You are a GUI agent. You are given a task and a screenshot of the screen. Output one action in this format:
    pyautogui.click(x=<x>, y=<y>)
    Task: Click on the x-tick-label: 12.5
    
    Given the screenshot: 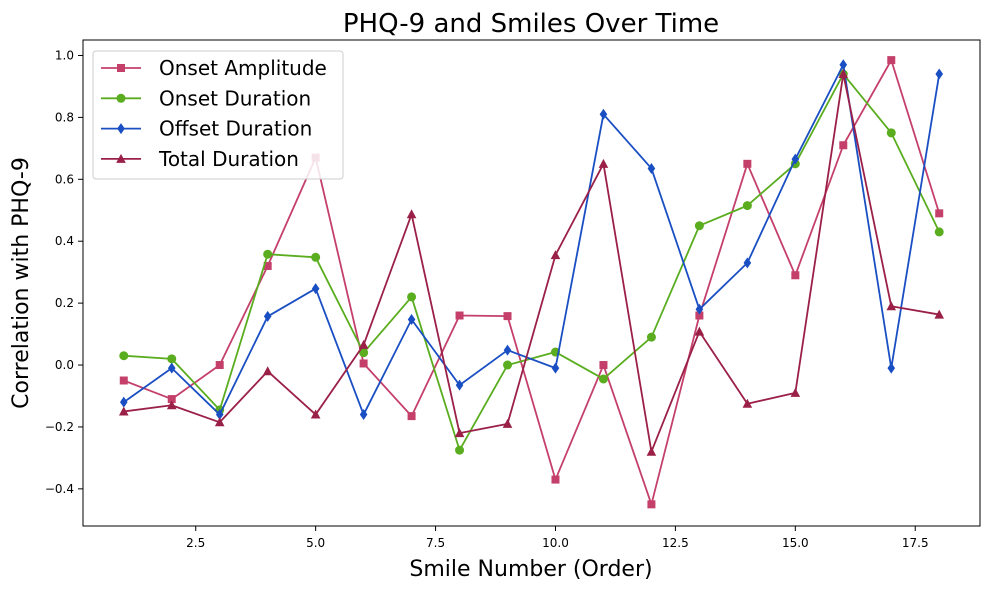 What is the action you would take?
    pyautogui.click(x=675, y=543)
    